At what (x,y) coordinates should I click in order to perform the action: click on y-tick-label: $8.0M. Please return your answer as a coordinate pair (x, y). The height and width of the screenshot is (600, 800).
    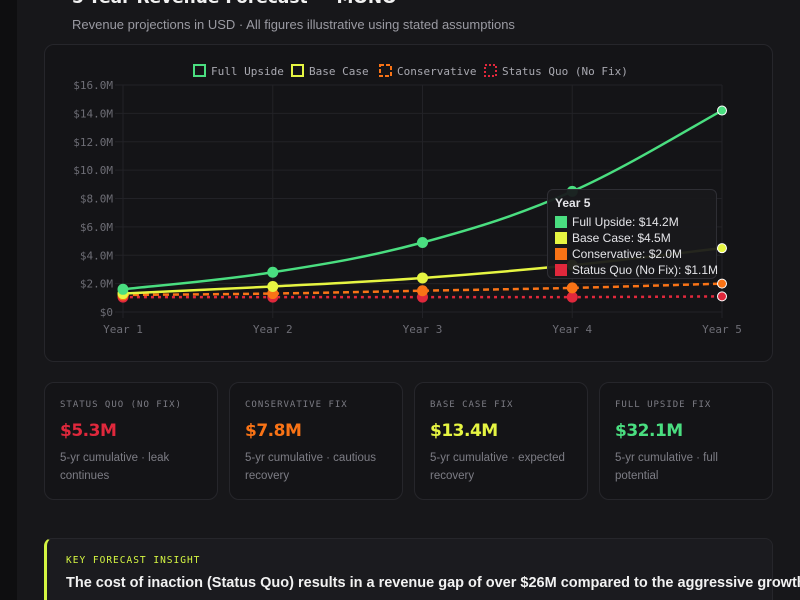
    Looking at the image, I should click on (96, 199).